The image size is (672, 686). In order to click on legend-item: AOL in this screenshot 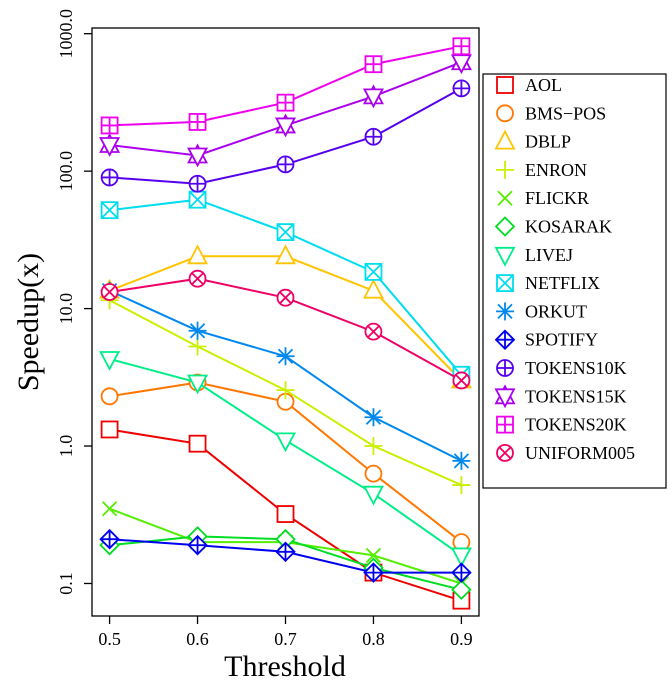, I will do `click(529, 85)`.